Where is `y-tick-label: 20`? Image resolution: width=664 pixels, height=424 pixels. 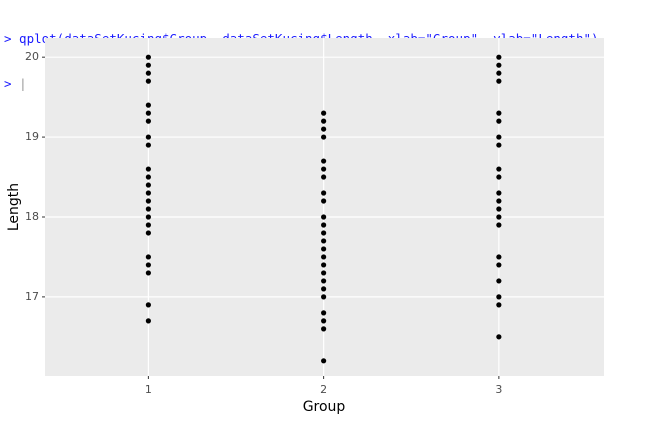 y-tick-label: 20 is located at coordinates (32, 56).